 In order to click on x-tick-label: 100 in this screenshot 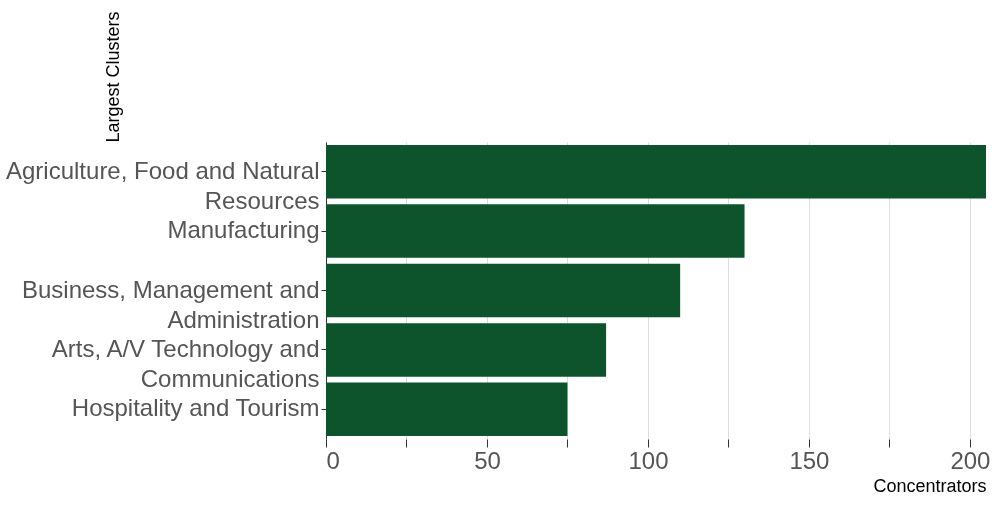, I will do `click(648, 460)`.